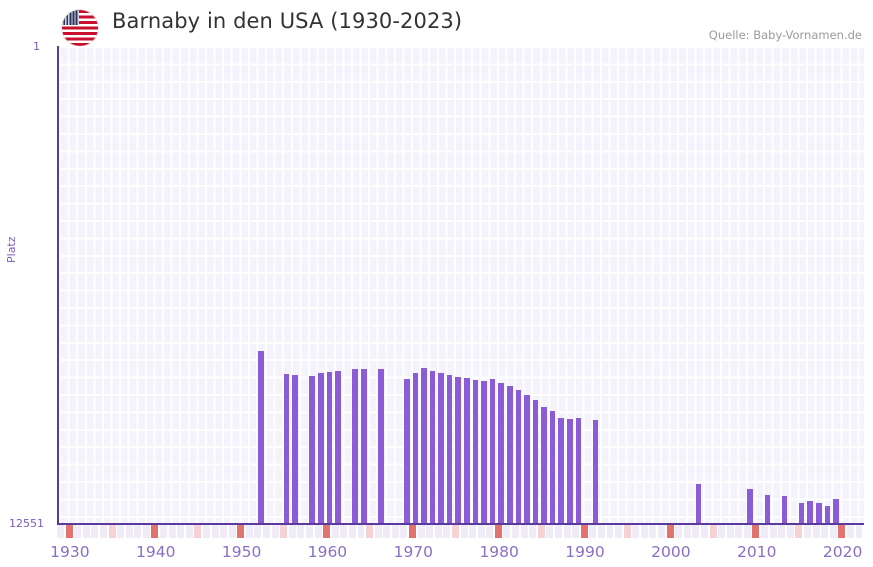  I want to click on x-axis-tick-1970: 1970, so click(413, 552).